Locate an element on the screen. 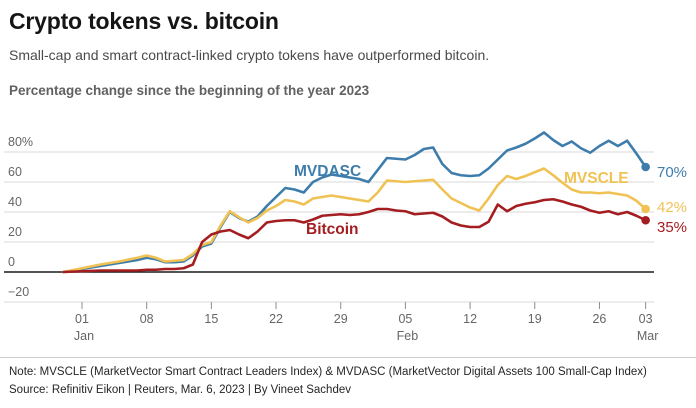 This screenshot has height=408, width=696. x-axis-label-15: 15 is located at coordinates (211, 319).